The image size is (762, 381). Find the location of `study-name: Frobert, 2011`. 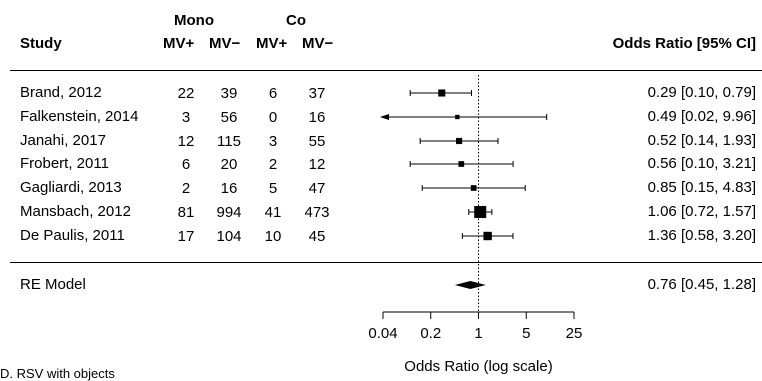

study-name: Frobert, 2011 is located at coordinates (64, 163).